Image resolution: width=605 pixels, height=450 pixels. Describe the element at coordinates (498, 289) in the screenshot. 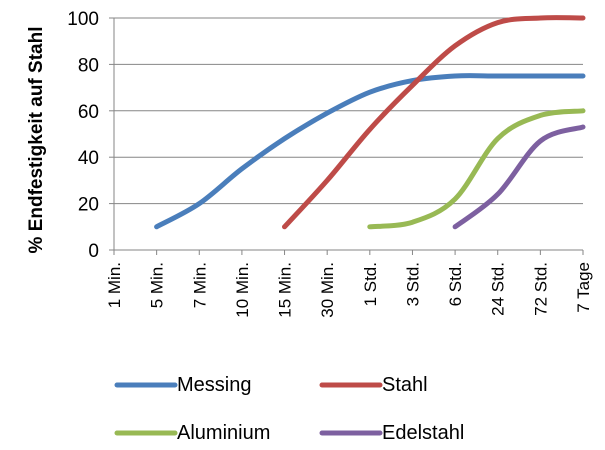

I see `x-tick-label: 24 Std.` at that location.